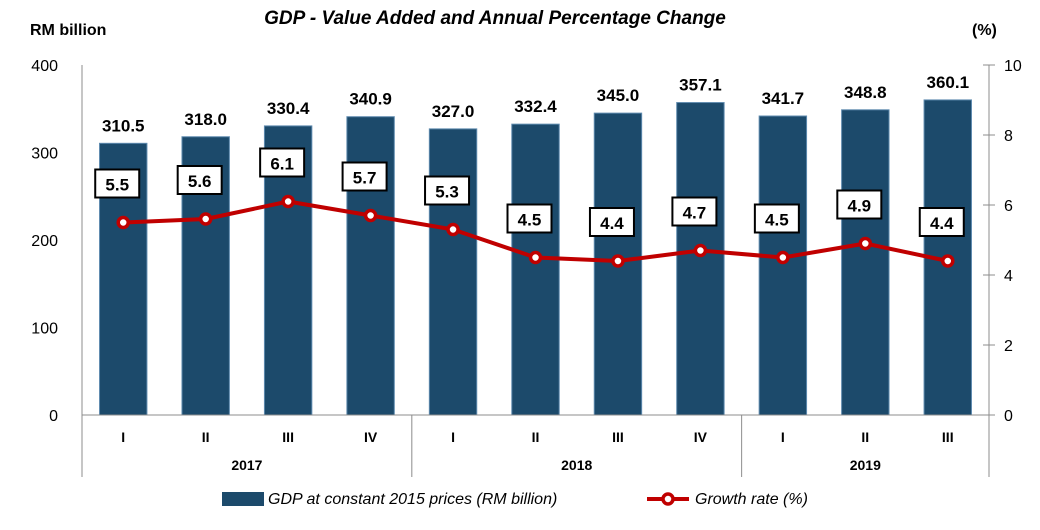 This screenshot has height=530, width=1040. What do you see at coordinates (668, 499) in the screenshot?
I see `legend-marker-growth` at bounding box center [668, 499].